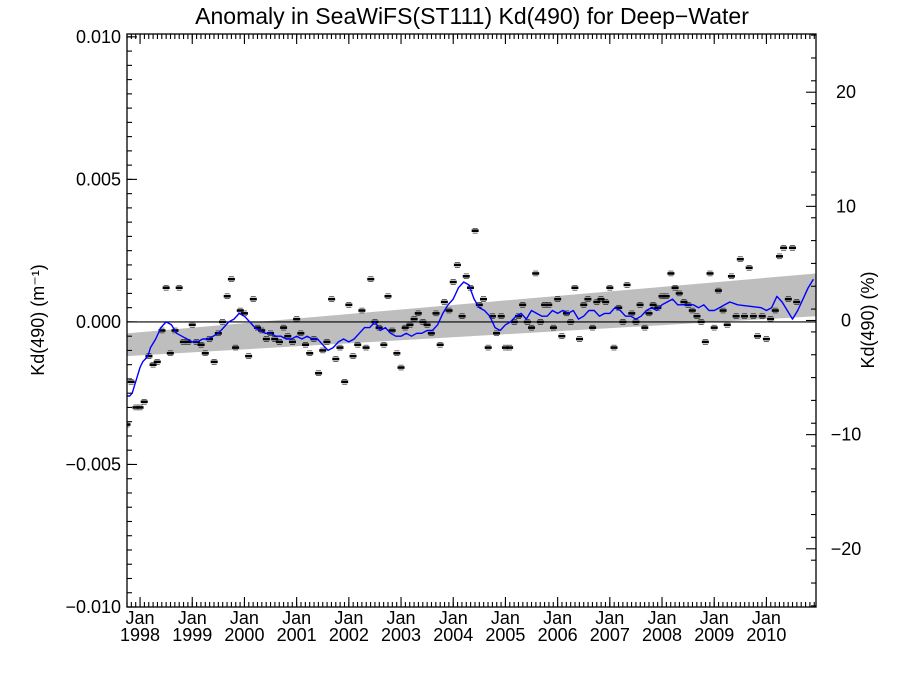 The image size is (900, 675). Describe the element at coordinates (98, 37) in the screenshot. I see `left-tick-label: 0.010` at that location.